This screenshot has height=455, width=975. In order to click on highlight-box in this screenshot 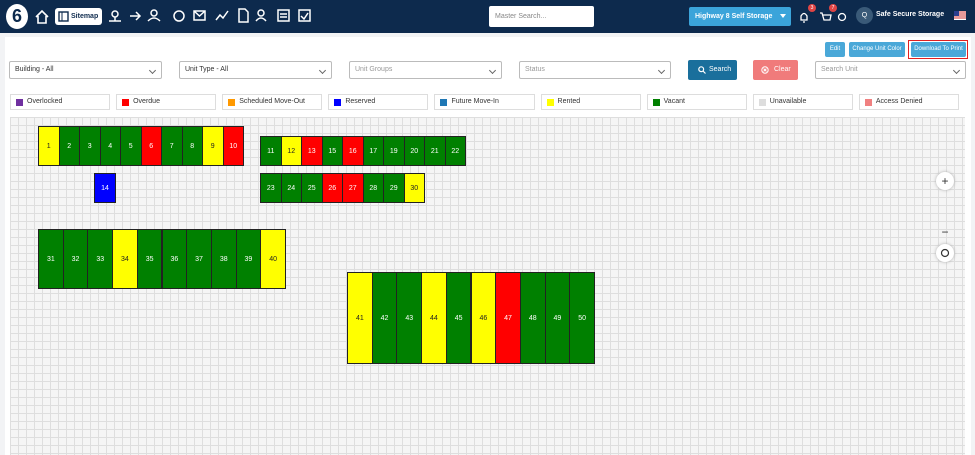, I will do `click(938, 49)`.